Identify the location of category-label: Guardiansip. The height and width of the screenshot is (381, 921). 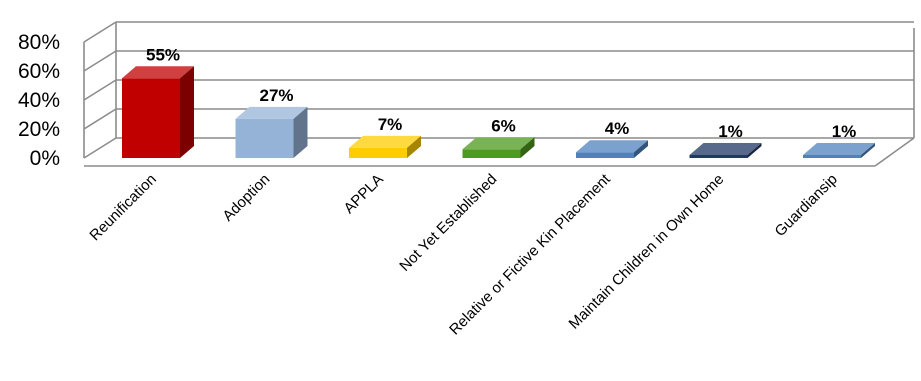
(806, 205).